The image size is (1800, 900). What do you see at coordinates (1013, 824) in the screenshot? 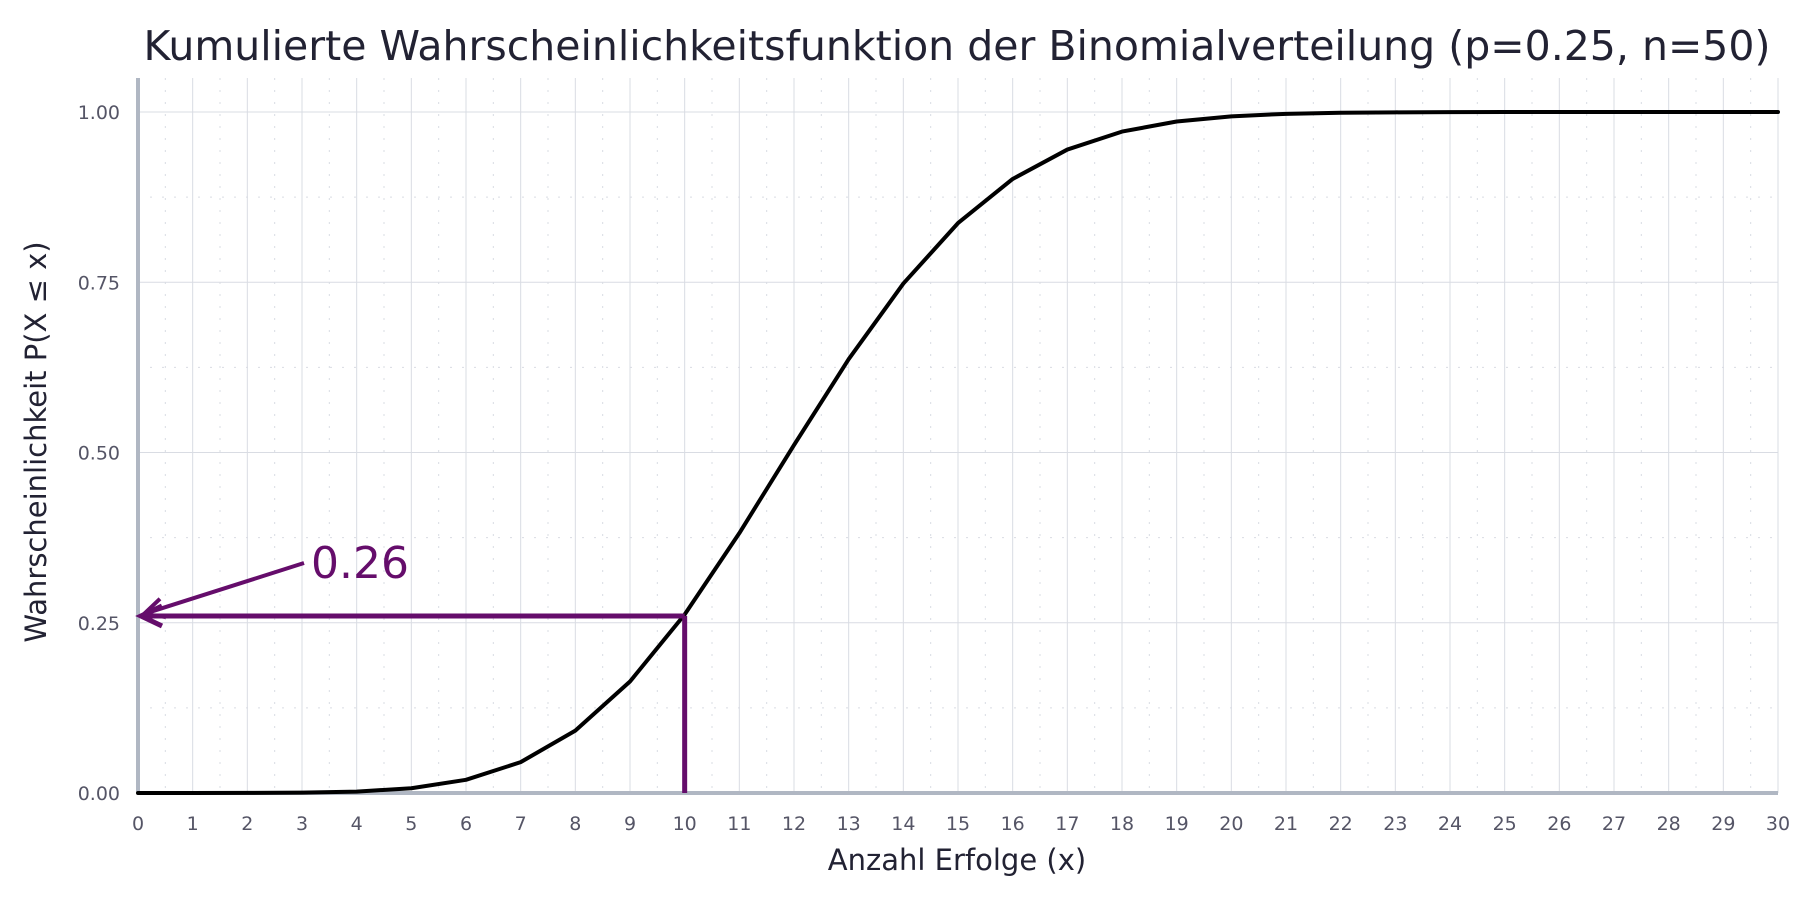
I see `x-tick-label: 16` at bounding box center [1013, 824].